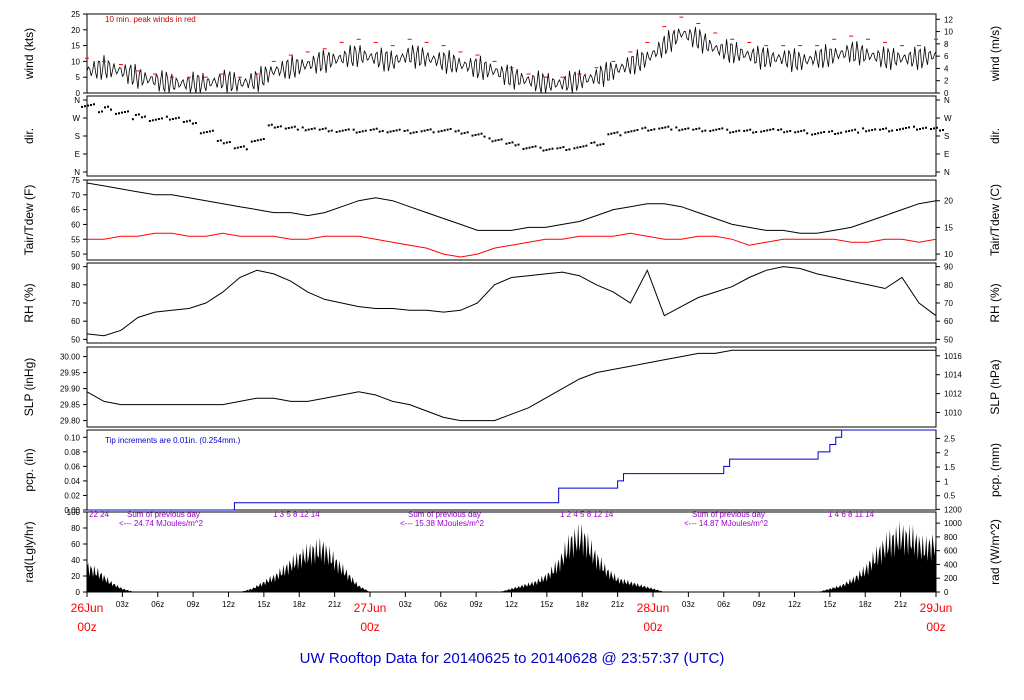  What do you see at coordinates (29, 302) in the screenshot?
I see `rh-ylabel-left: RH (%)` at bounding box center [29, 302].